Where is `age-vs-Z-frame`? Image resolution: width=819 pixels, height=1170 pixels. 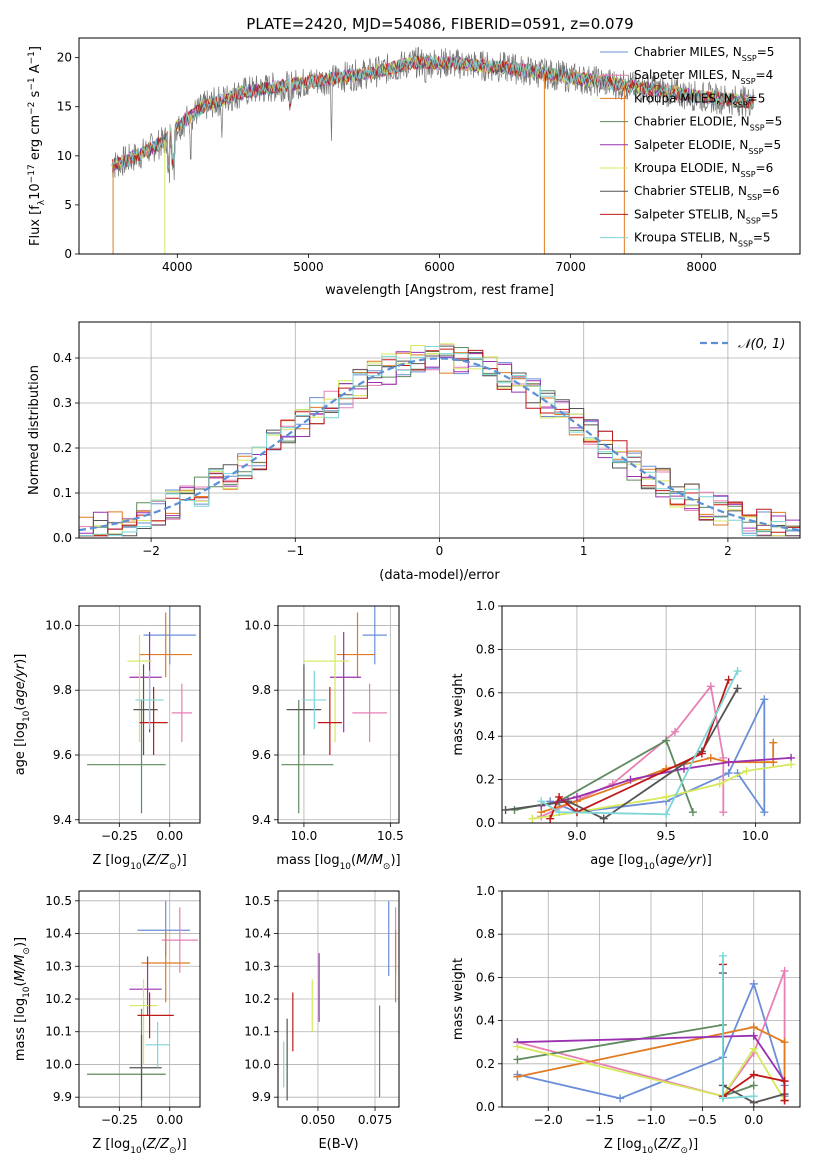
age-vs-Z-frame is located at coordinates (139, 714).